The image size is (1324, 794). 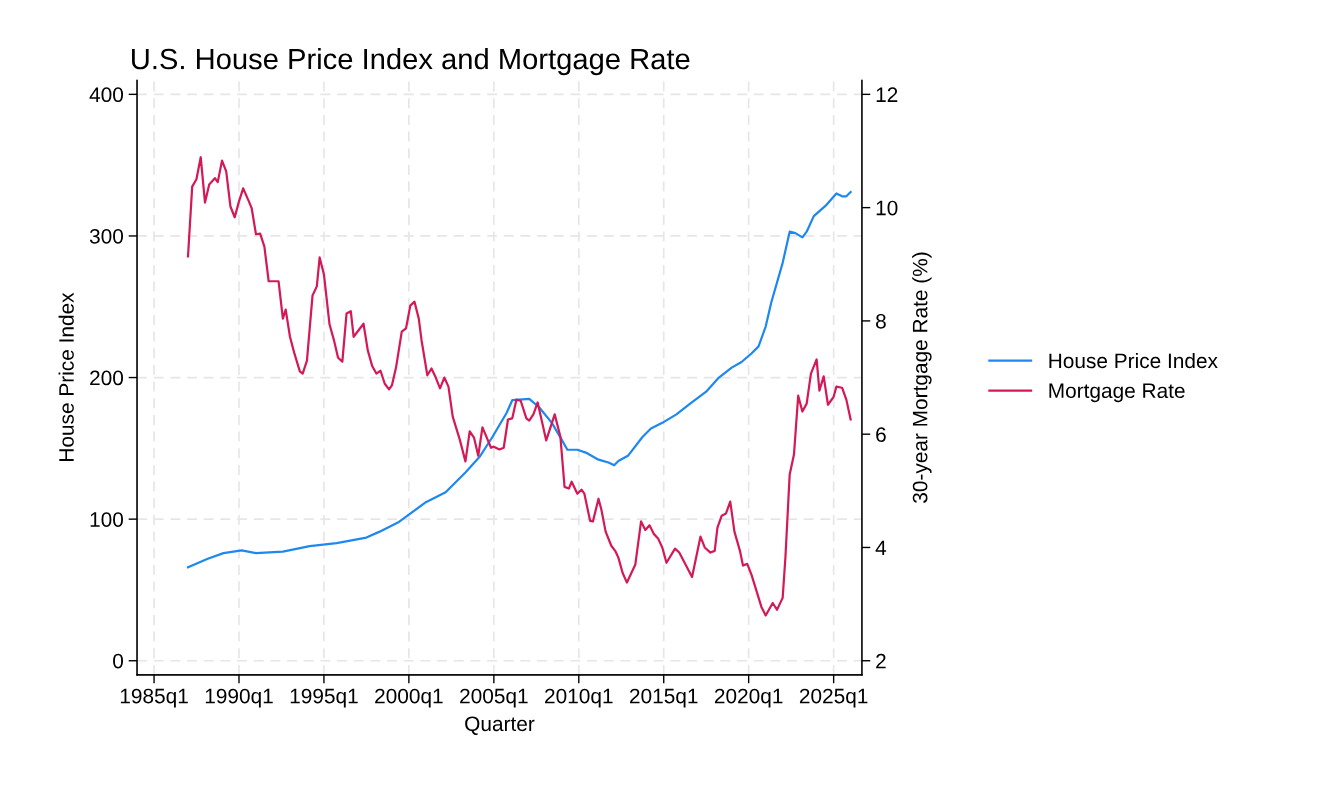 I want to click on x-tick-label: 2010q1, so click(x=579, y=698).